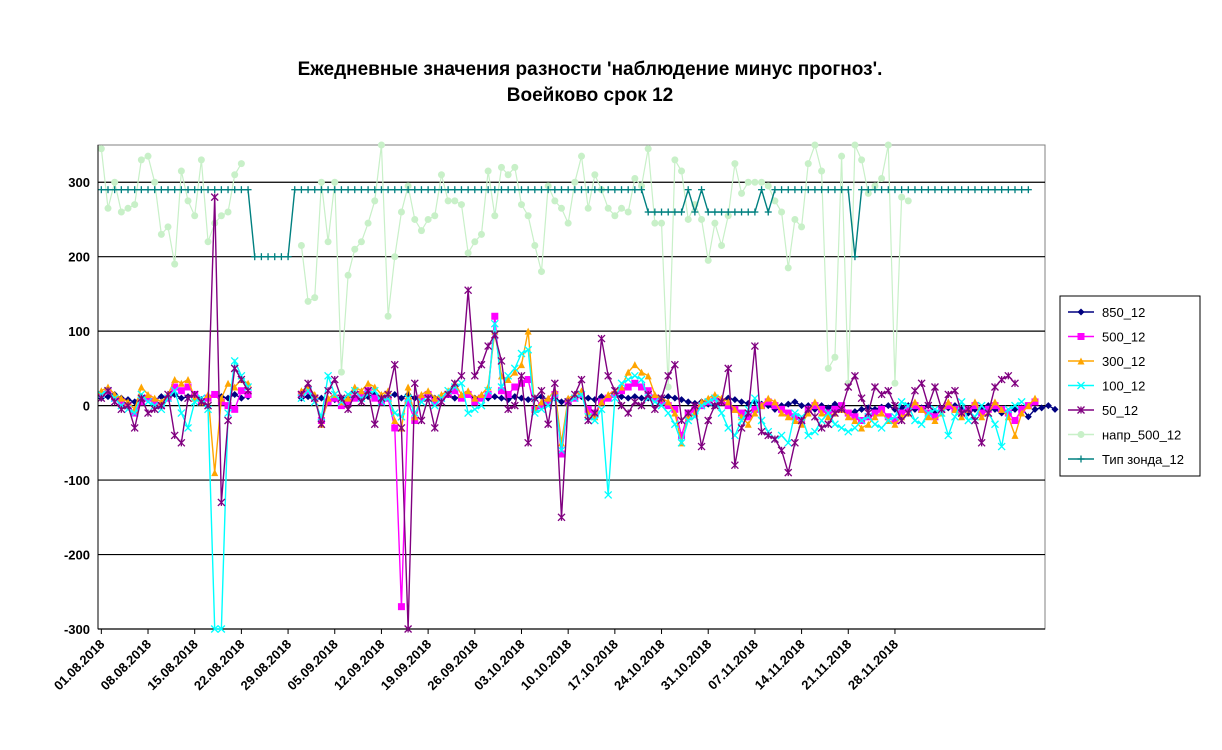  What do you see at coordinates (1141, 435) in the screenshot?
I see `legend-entry: напр_500_12` at bounding box center [1141, 435].